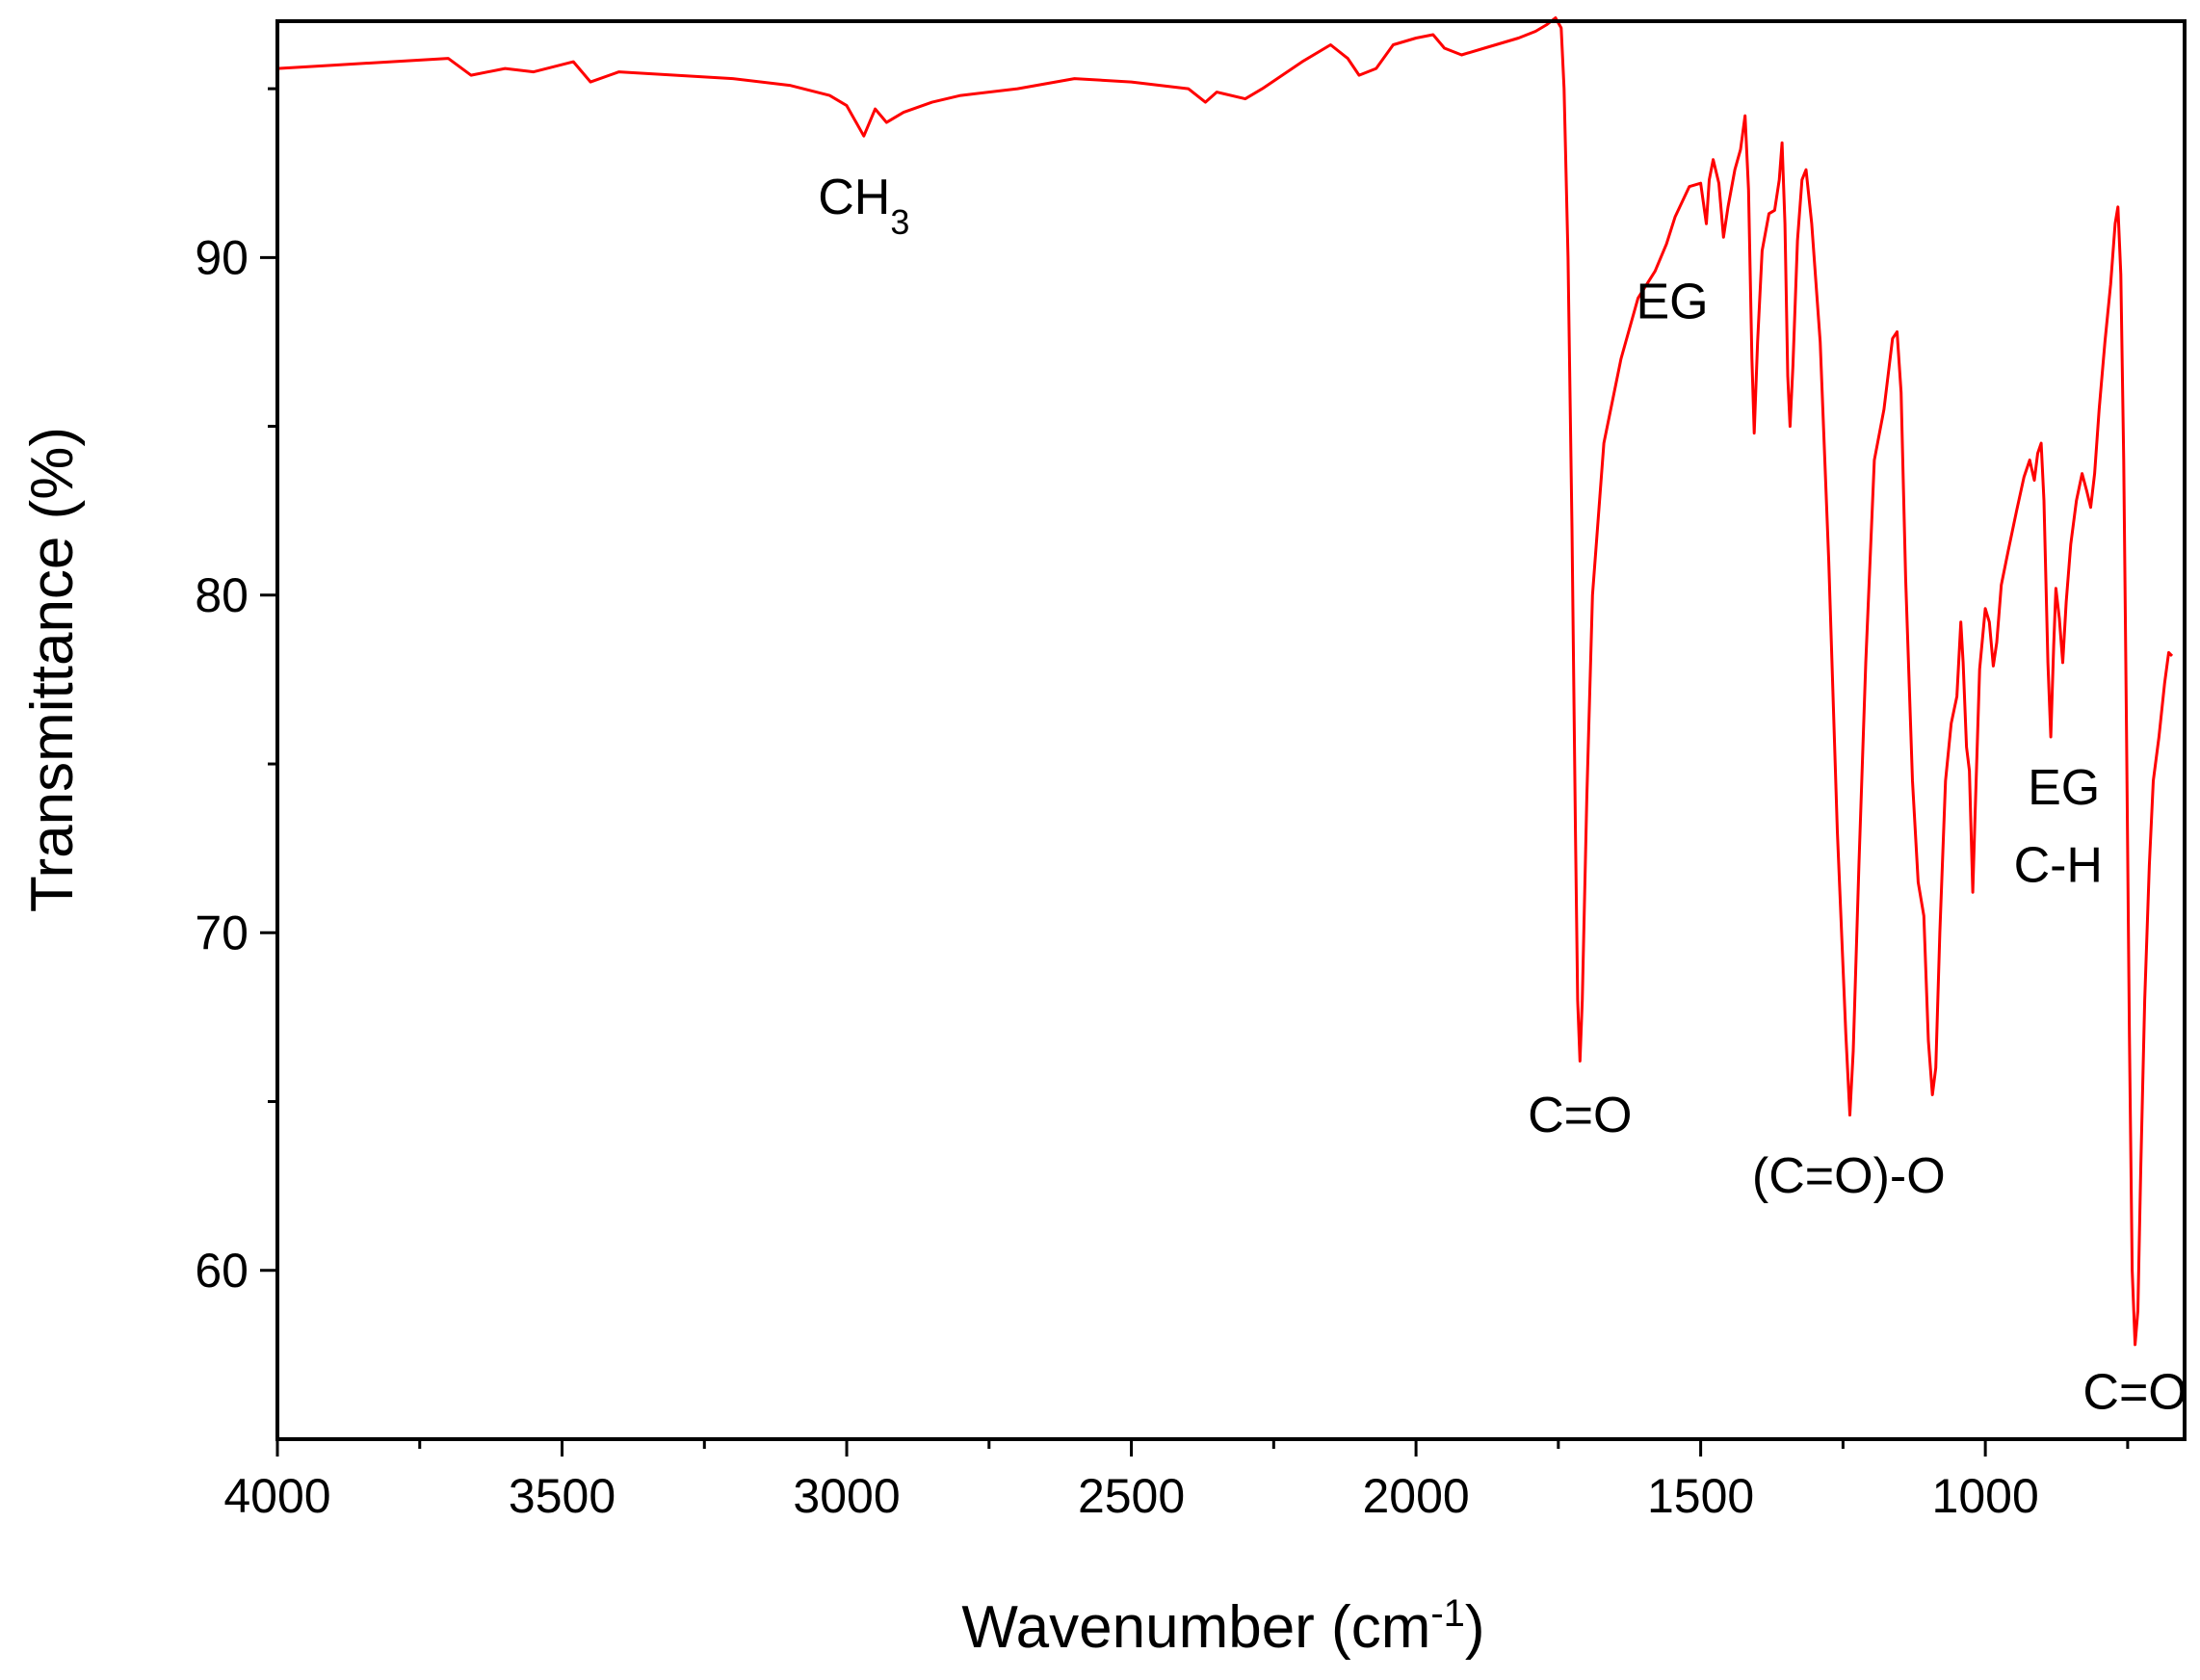 The height and width of the screenshot is (1680, 2200). What do you see at coordinates (52, 669) in the screenshot?
I see `y-axis-title: Transmittance (%)` at bounding box center [52, 669].